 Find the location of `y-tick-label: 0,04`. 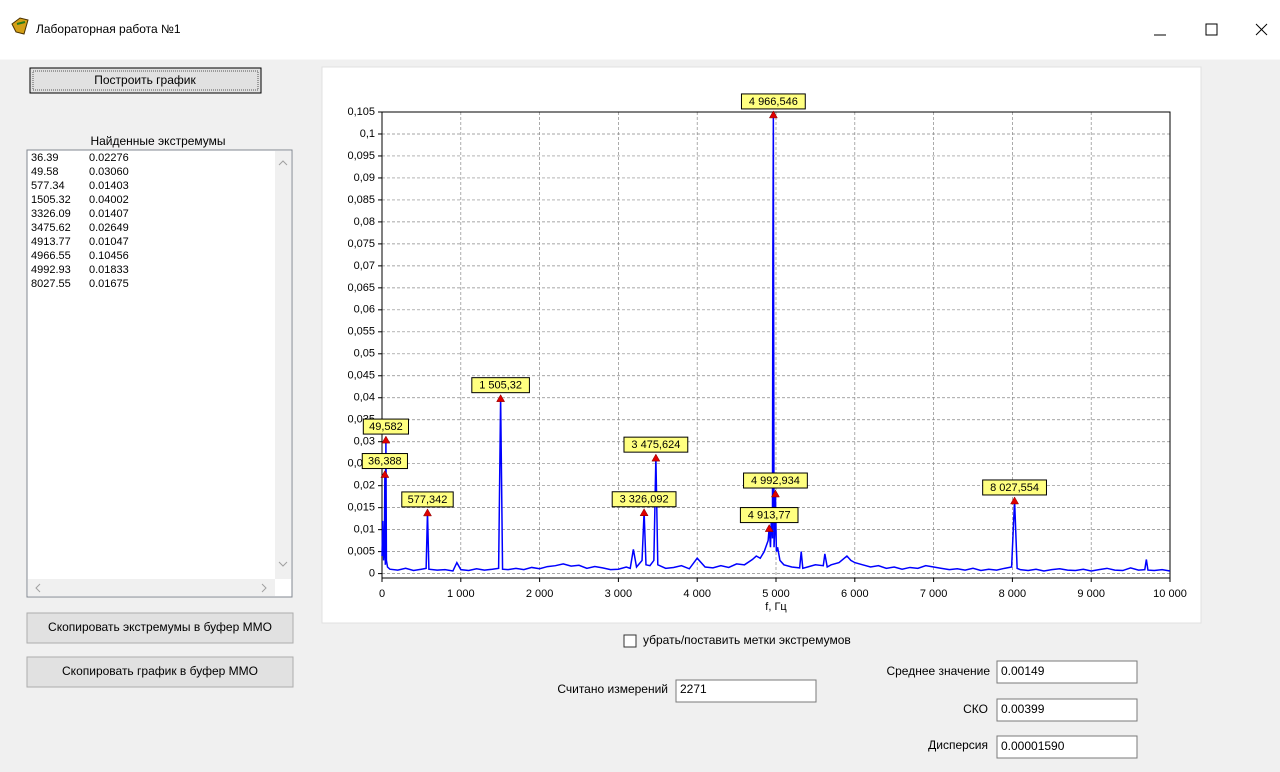

y-tick-label: 0,04 is located at coordinates (364, 398).